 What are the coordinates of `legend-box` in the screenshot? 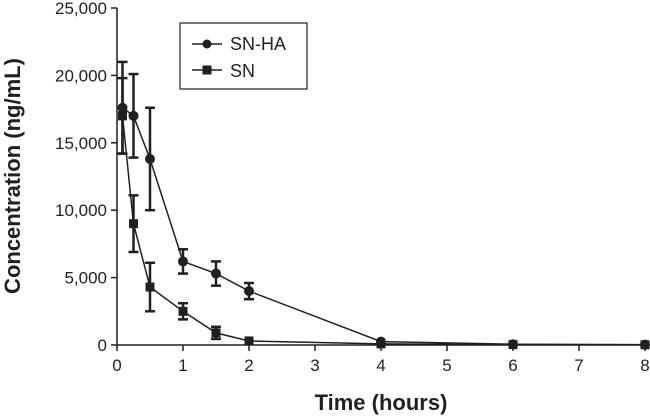 It's located at (243, 56).